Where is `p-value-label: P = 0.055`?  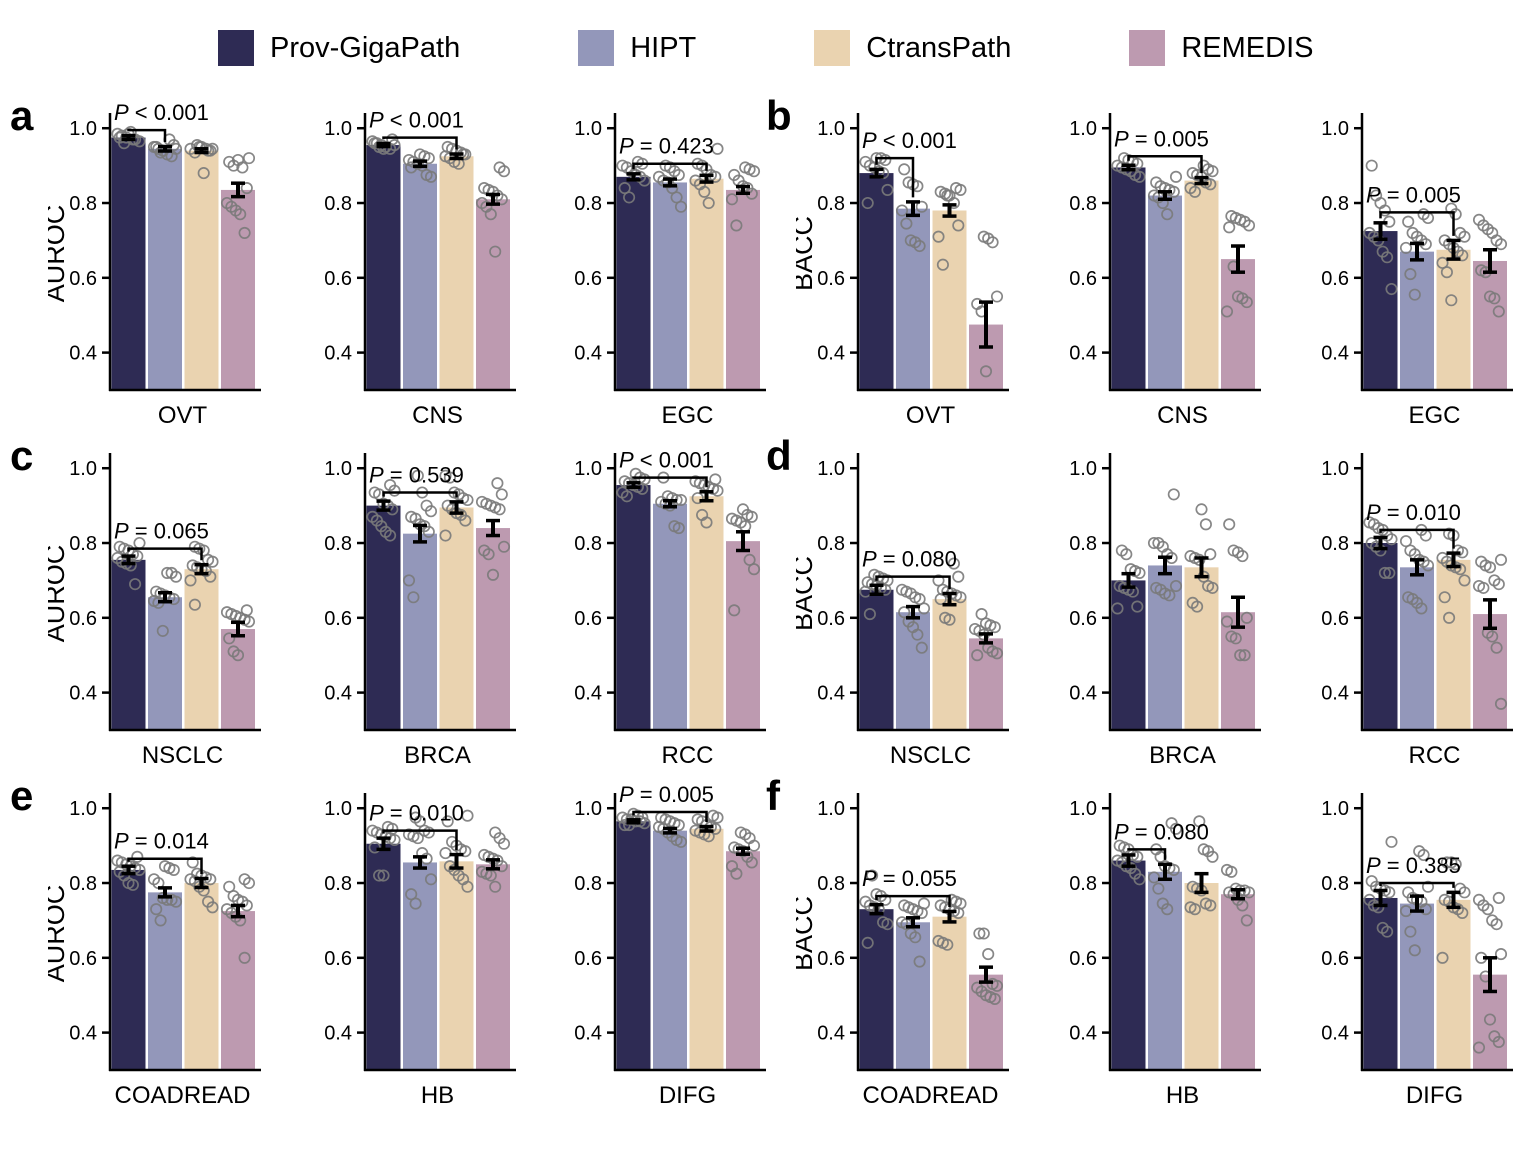
p-value-label: P = 0.055 is located at coordinates (909, 878).